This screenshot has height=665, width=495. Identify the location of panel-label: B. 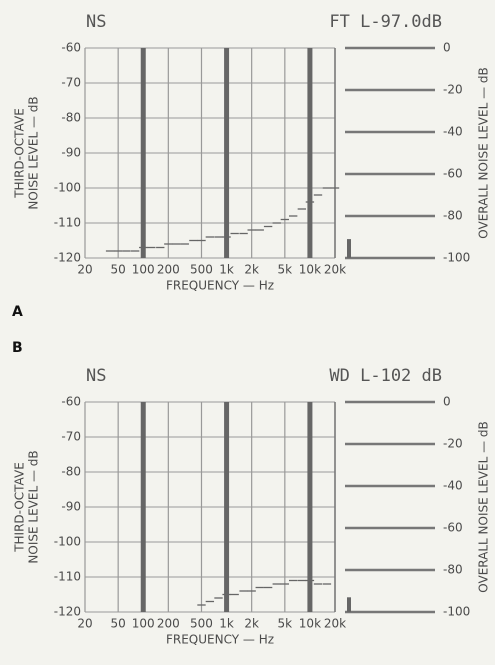
(17, 348).